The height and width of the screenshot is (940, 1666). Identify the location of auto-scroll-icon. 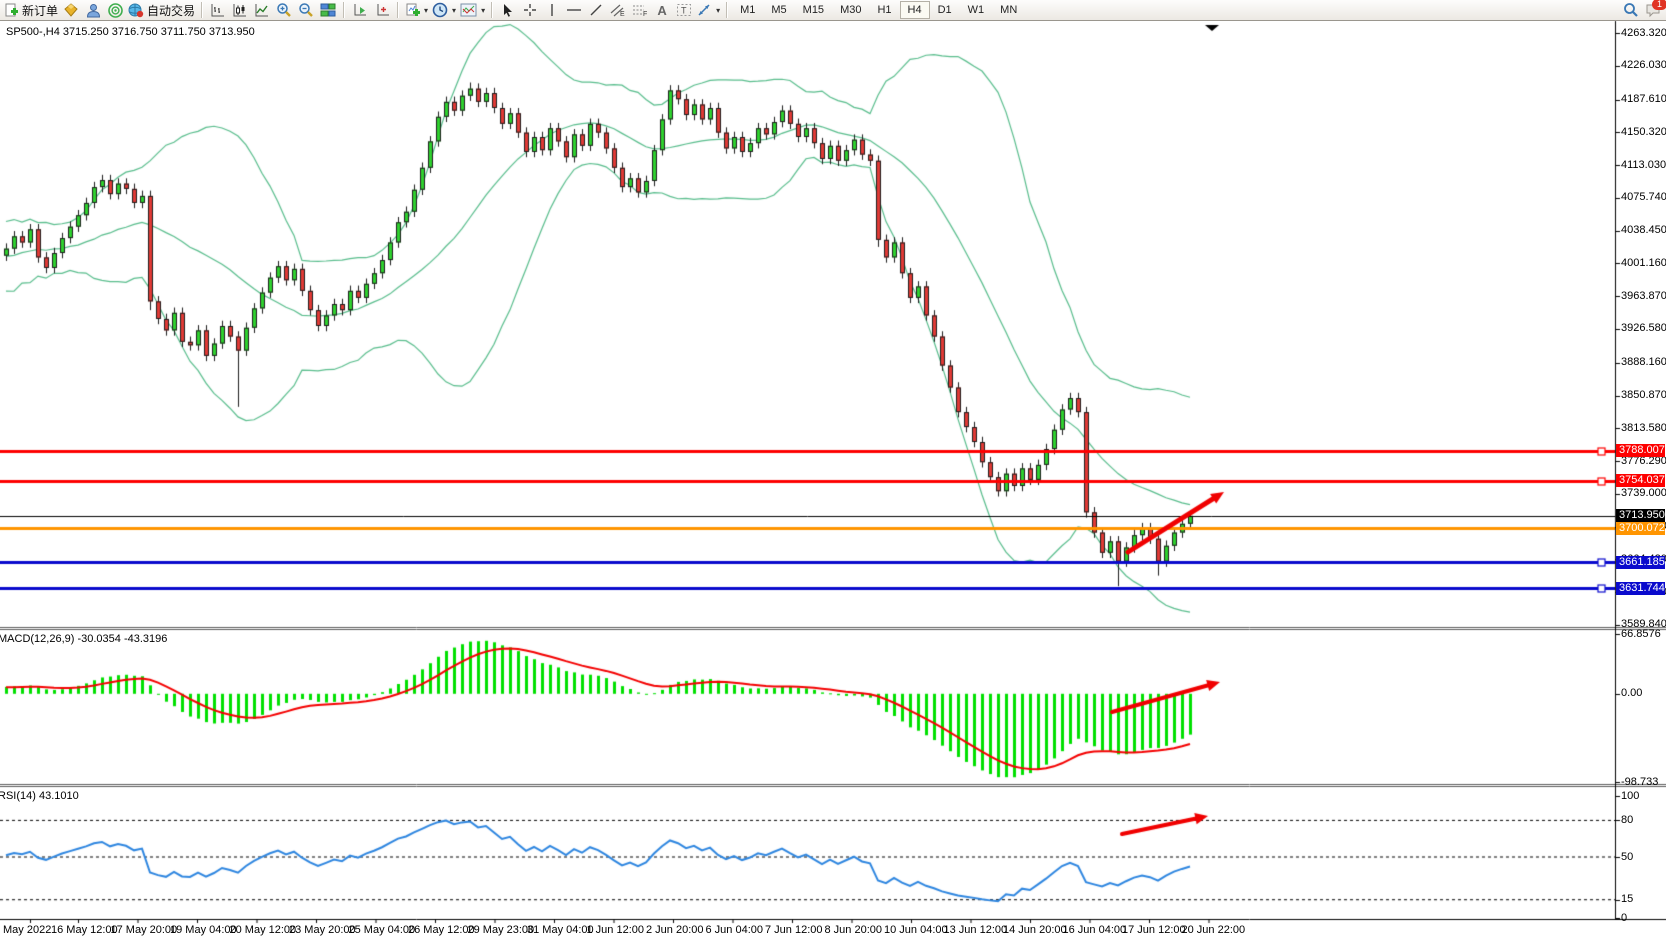
(360, 10).